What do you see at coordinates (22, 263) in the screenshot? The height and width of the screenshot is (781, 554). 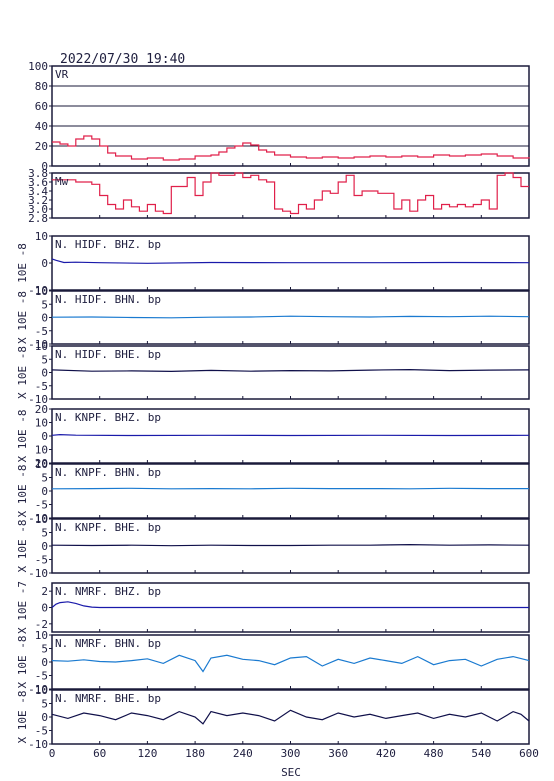 I see `y-axis-label: 10E -8` at bounding box center [22, 263].